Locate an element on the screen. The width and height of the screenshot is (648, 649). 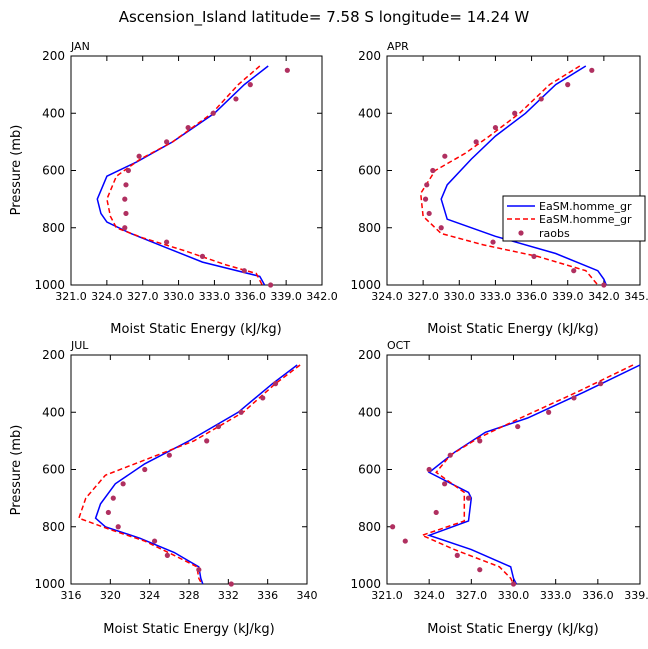
panel-apr-xlabel: Moist Static Energy (kJ/kg) is located at coordinates (512, 329).